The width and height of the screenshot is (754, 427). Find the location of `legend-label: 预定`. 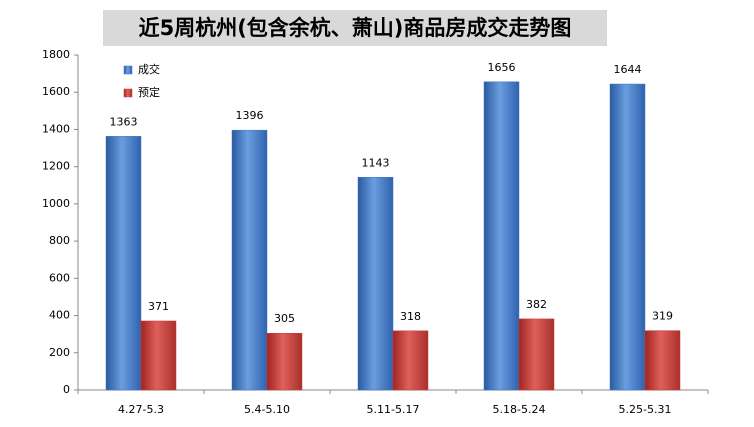

legend-label: 预定 is located at coordinates (149, 92).